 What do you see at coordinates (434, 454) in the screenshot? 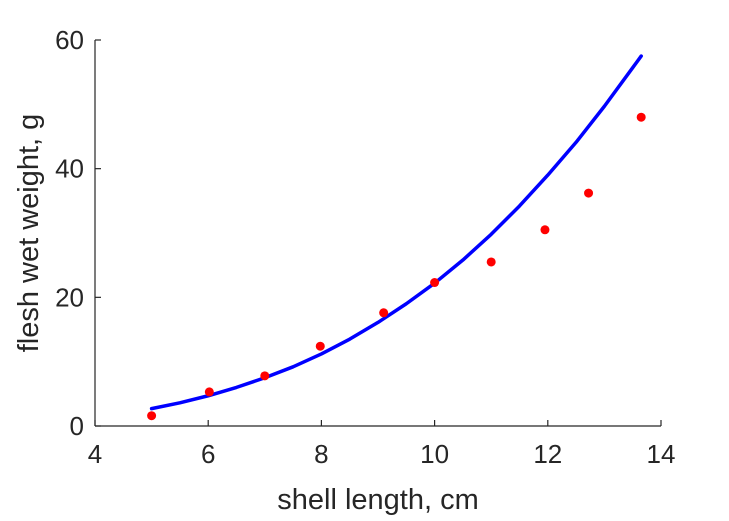
I see `x-tick-label: 10` at bounding box center [434, 454].